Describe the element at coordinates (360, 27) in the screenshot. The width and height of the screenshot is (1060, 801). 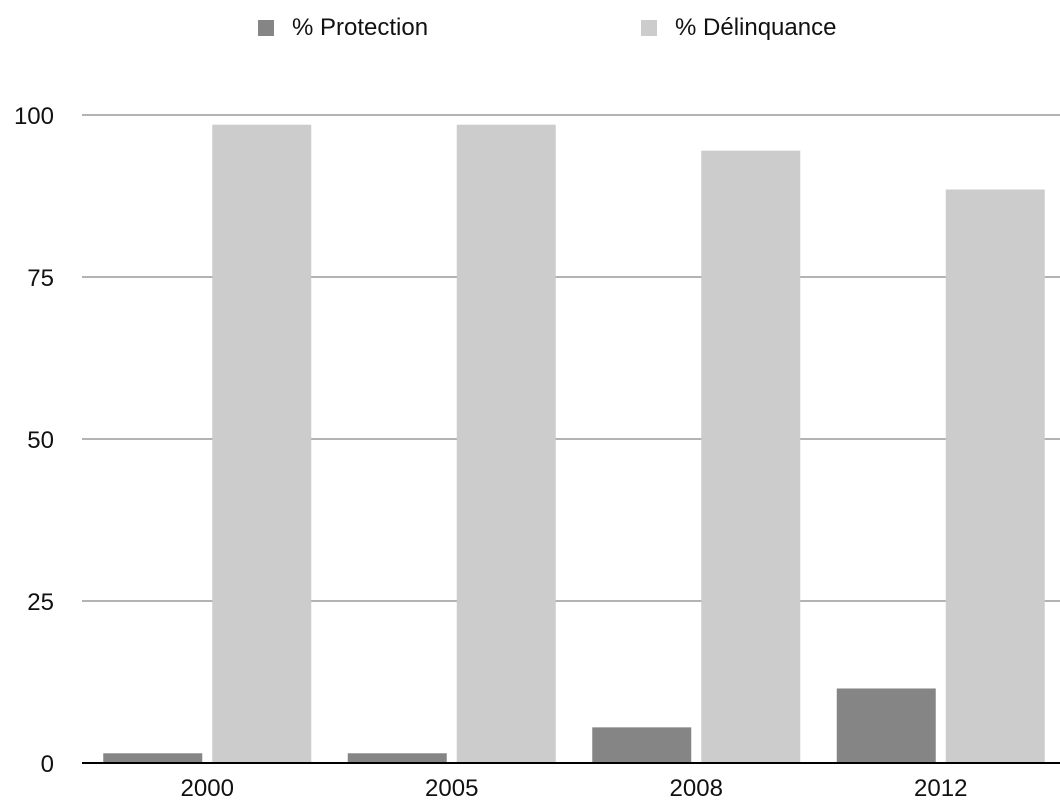
I see `legend-label-protection: % Protection` at that location.